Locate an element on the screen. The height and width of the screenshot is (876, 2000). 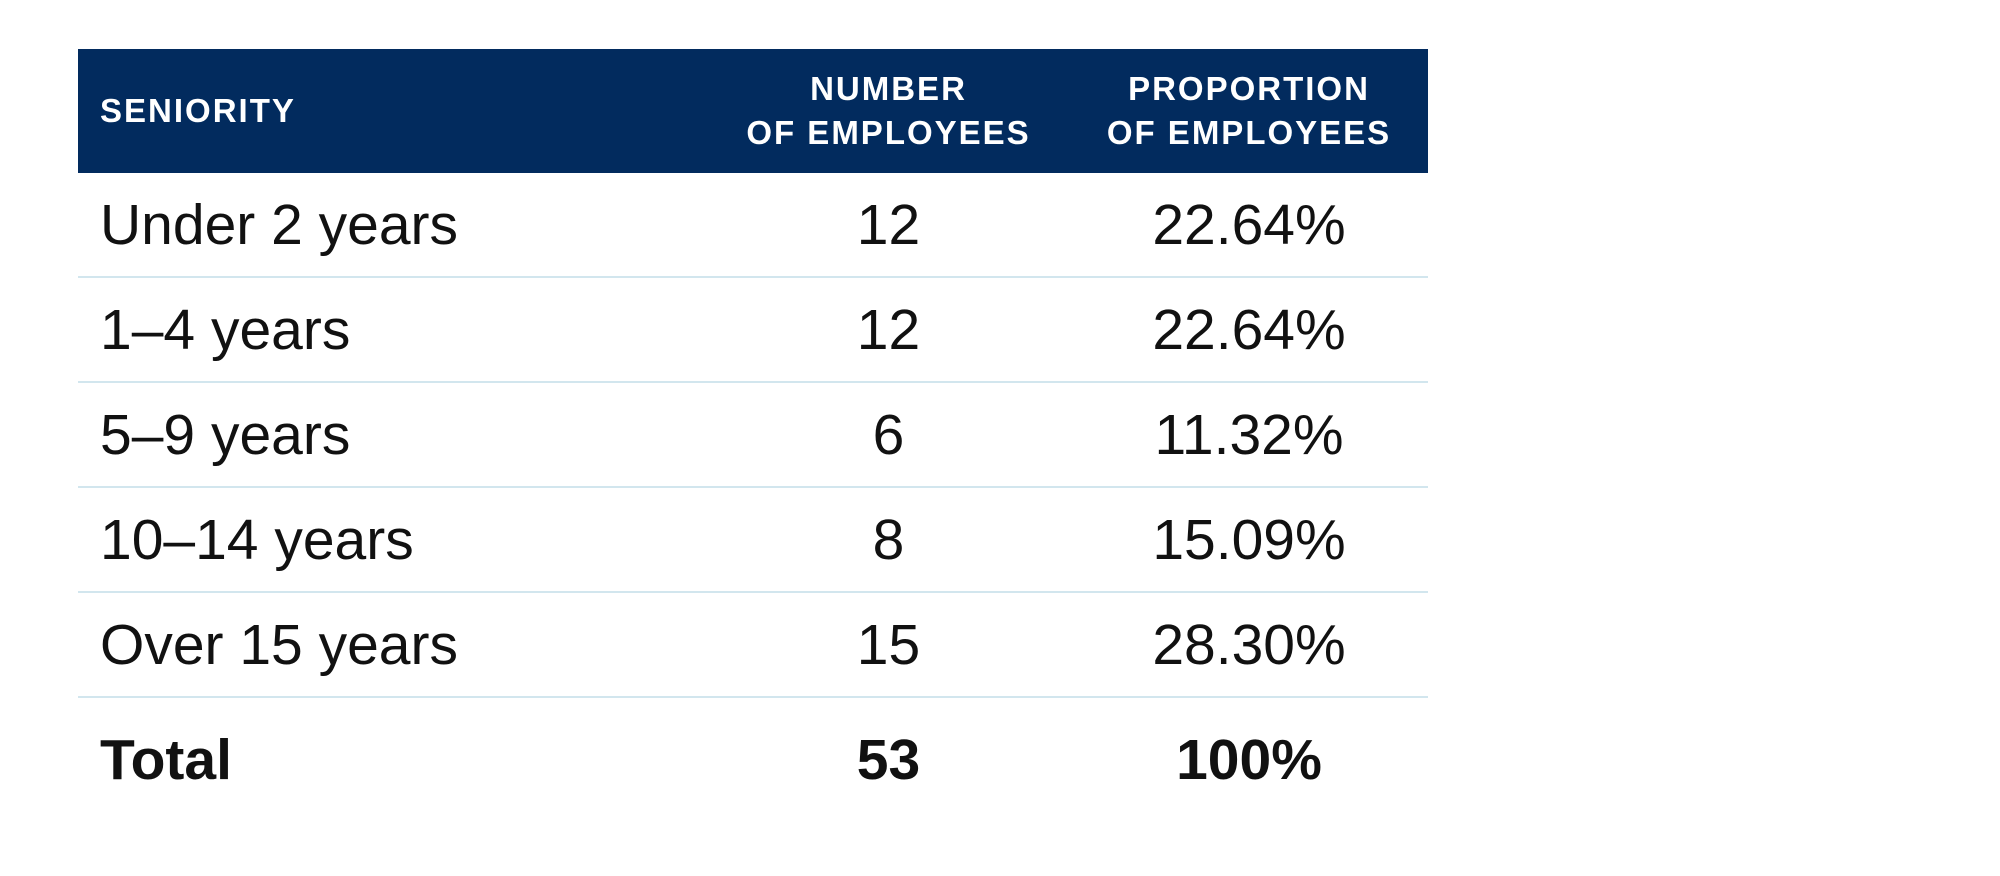
cell-seniority: Under 2 years is located at coordinates (392, 225).